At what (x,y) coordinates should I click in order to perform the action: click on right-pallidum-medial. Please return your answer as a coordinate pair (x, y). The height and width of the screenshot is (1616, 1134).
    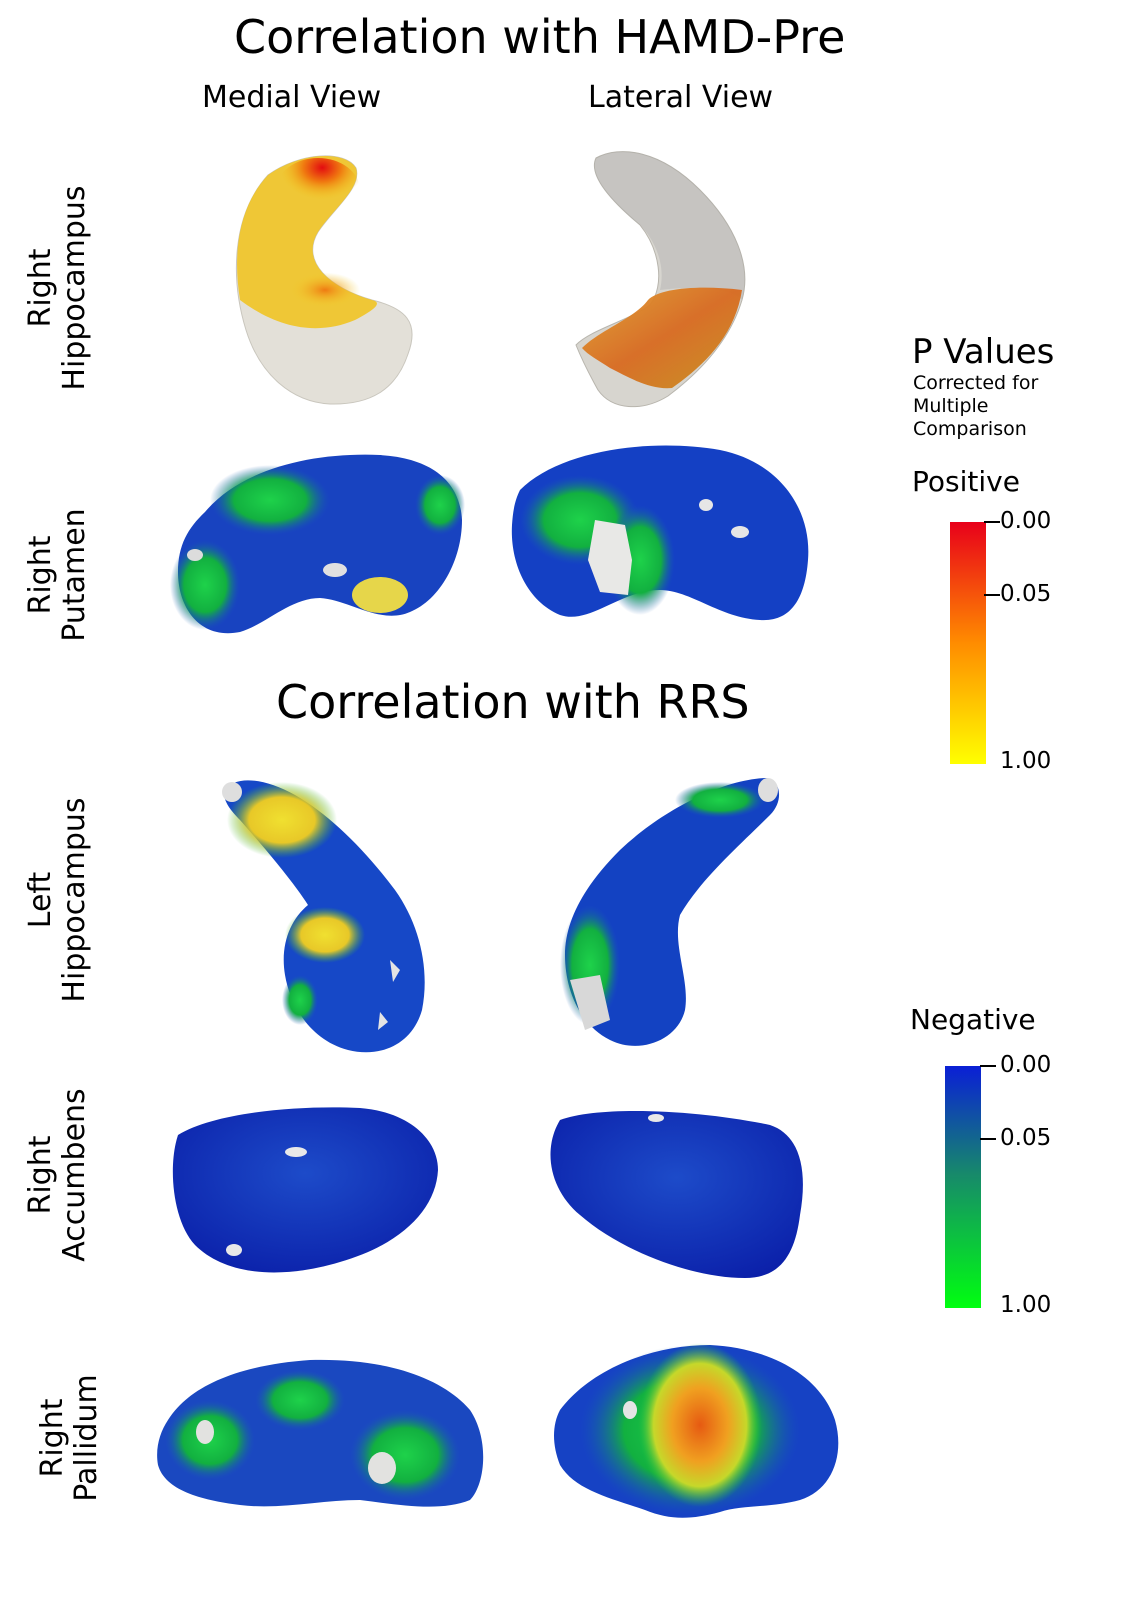
    Looking at the image, I should click on (320, 1433).